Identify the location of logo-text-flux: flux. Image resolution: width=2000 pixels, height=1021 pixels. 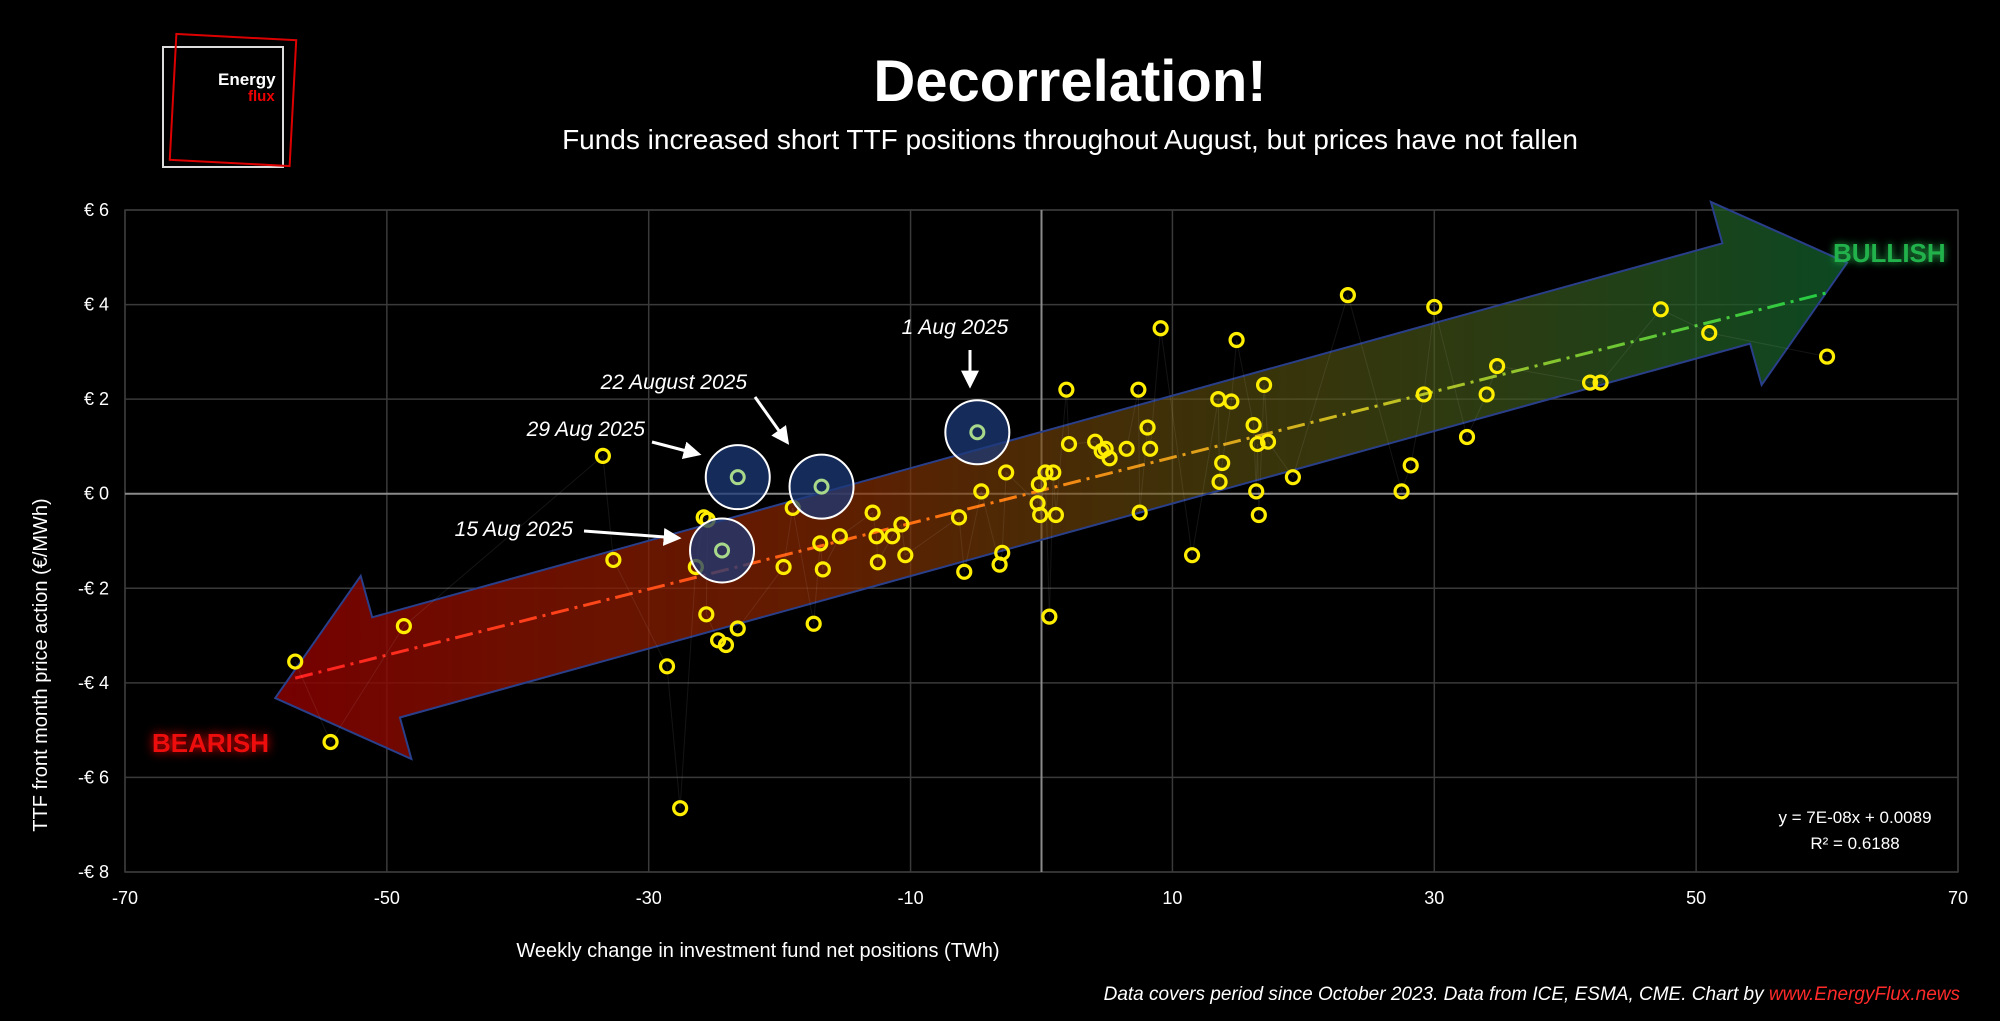
(261, 96).